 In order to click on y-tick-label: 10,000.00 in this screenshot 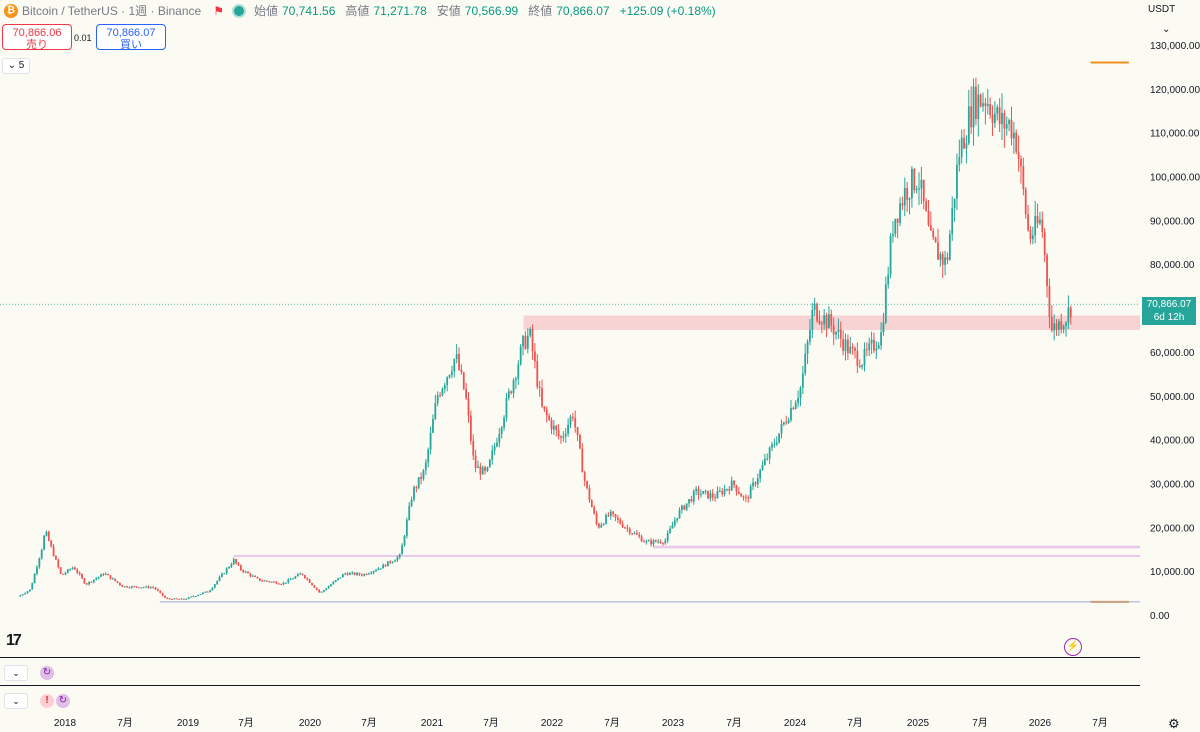, I will do `click(1172, 572)`.